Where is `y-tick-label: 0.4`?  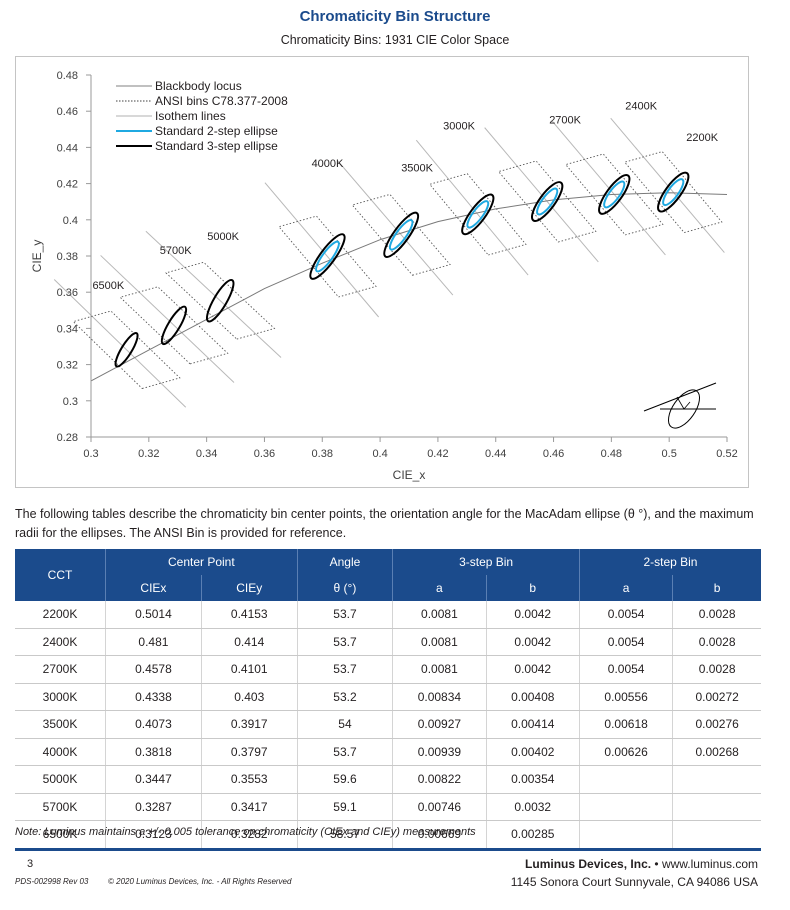 y-tick-label: 0.4 is located at coordinates (70, 221).